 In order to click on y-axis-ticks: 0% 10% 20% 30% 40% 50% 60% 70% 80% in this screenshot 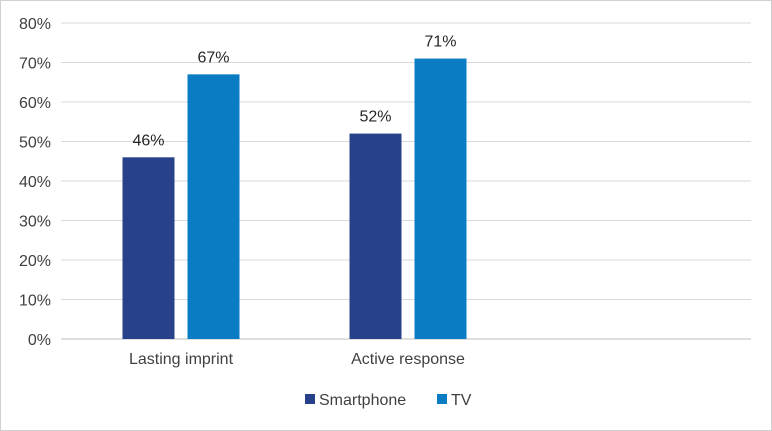, I will do `click(35, 182)`.